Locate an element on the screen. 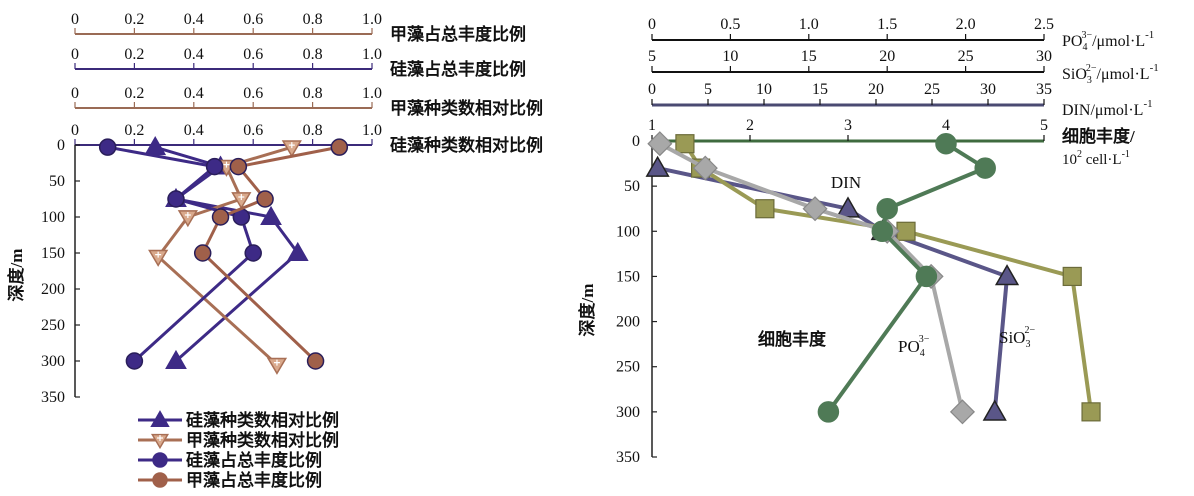 The height and width of the screenshot is (496, 1194). y-axis-tick-label: 350 is located at coordinates (628, 457).